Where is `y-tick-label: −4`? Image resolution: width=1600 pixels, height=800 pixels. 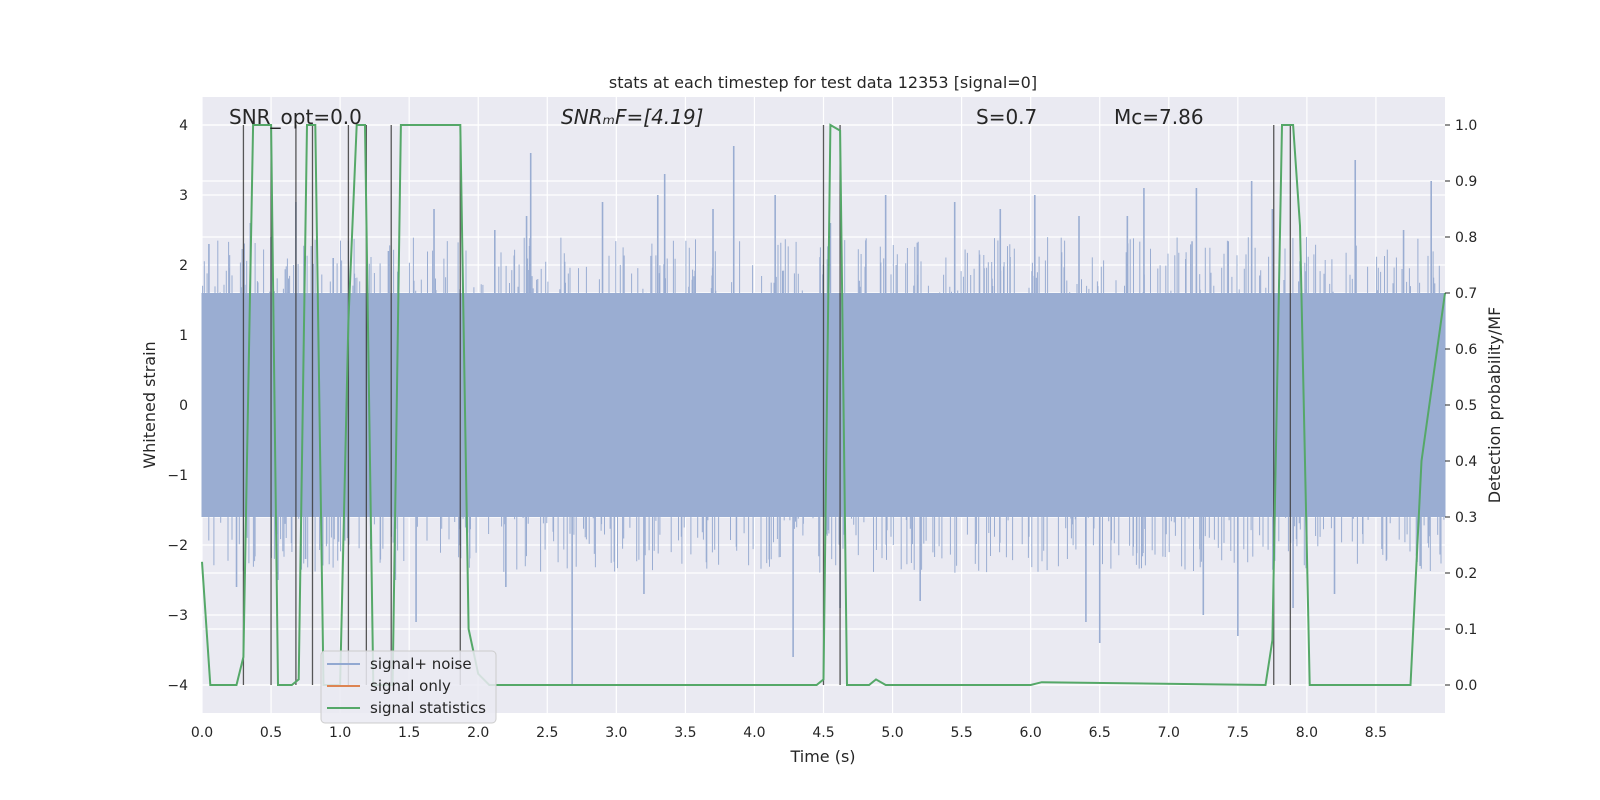 y-tick-label: −4 is located at coordinates (177, 686).